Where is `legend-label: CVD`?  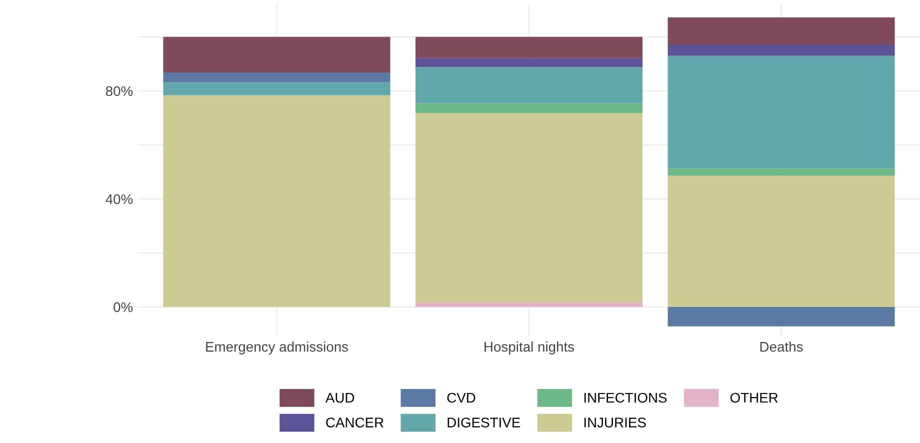 legend-label: CVD is located at coordinates (461, 397).